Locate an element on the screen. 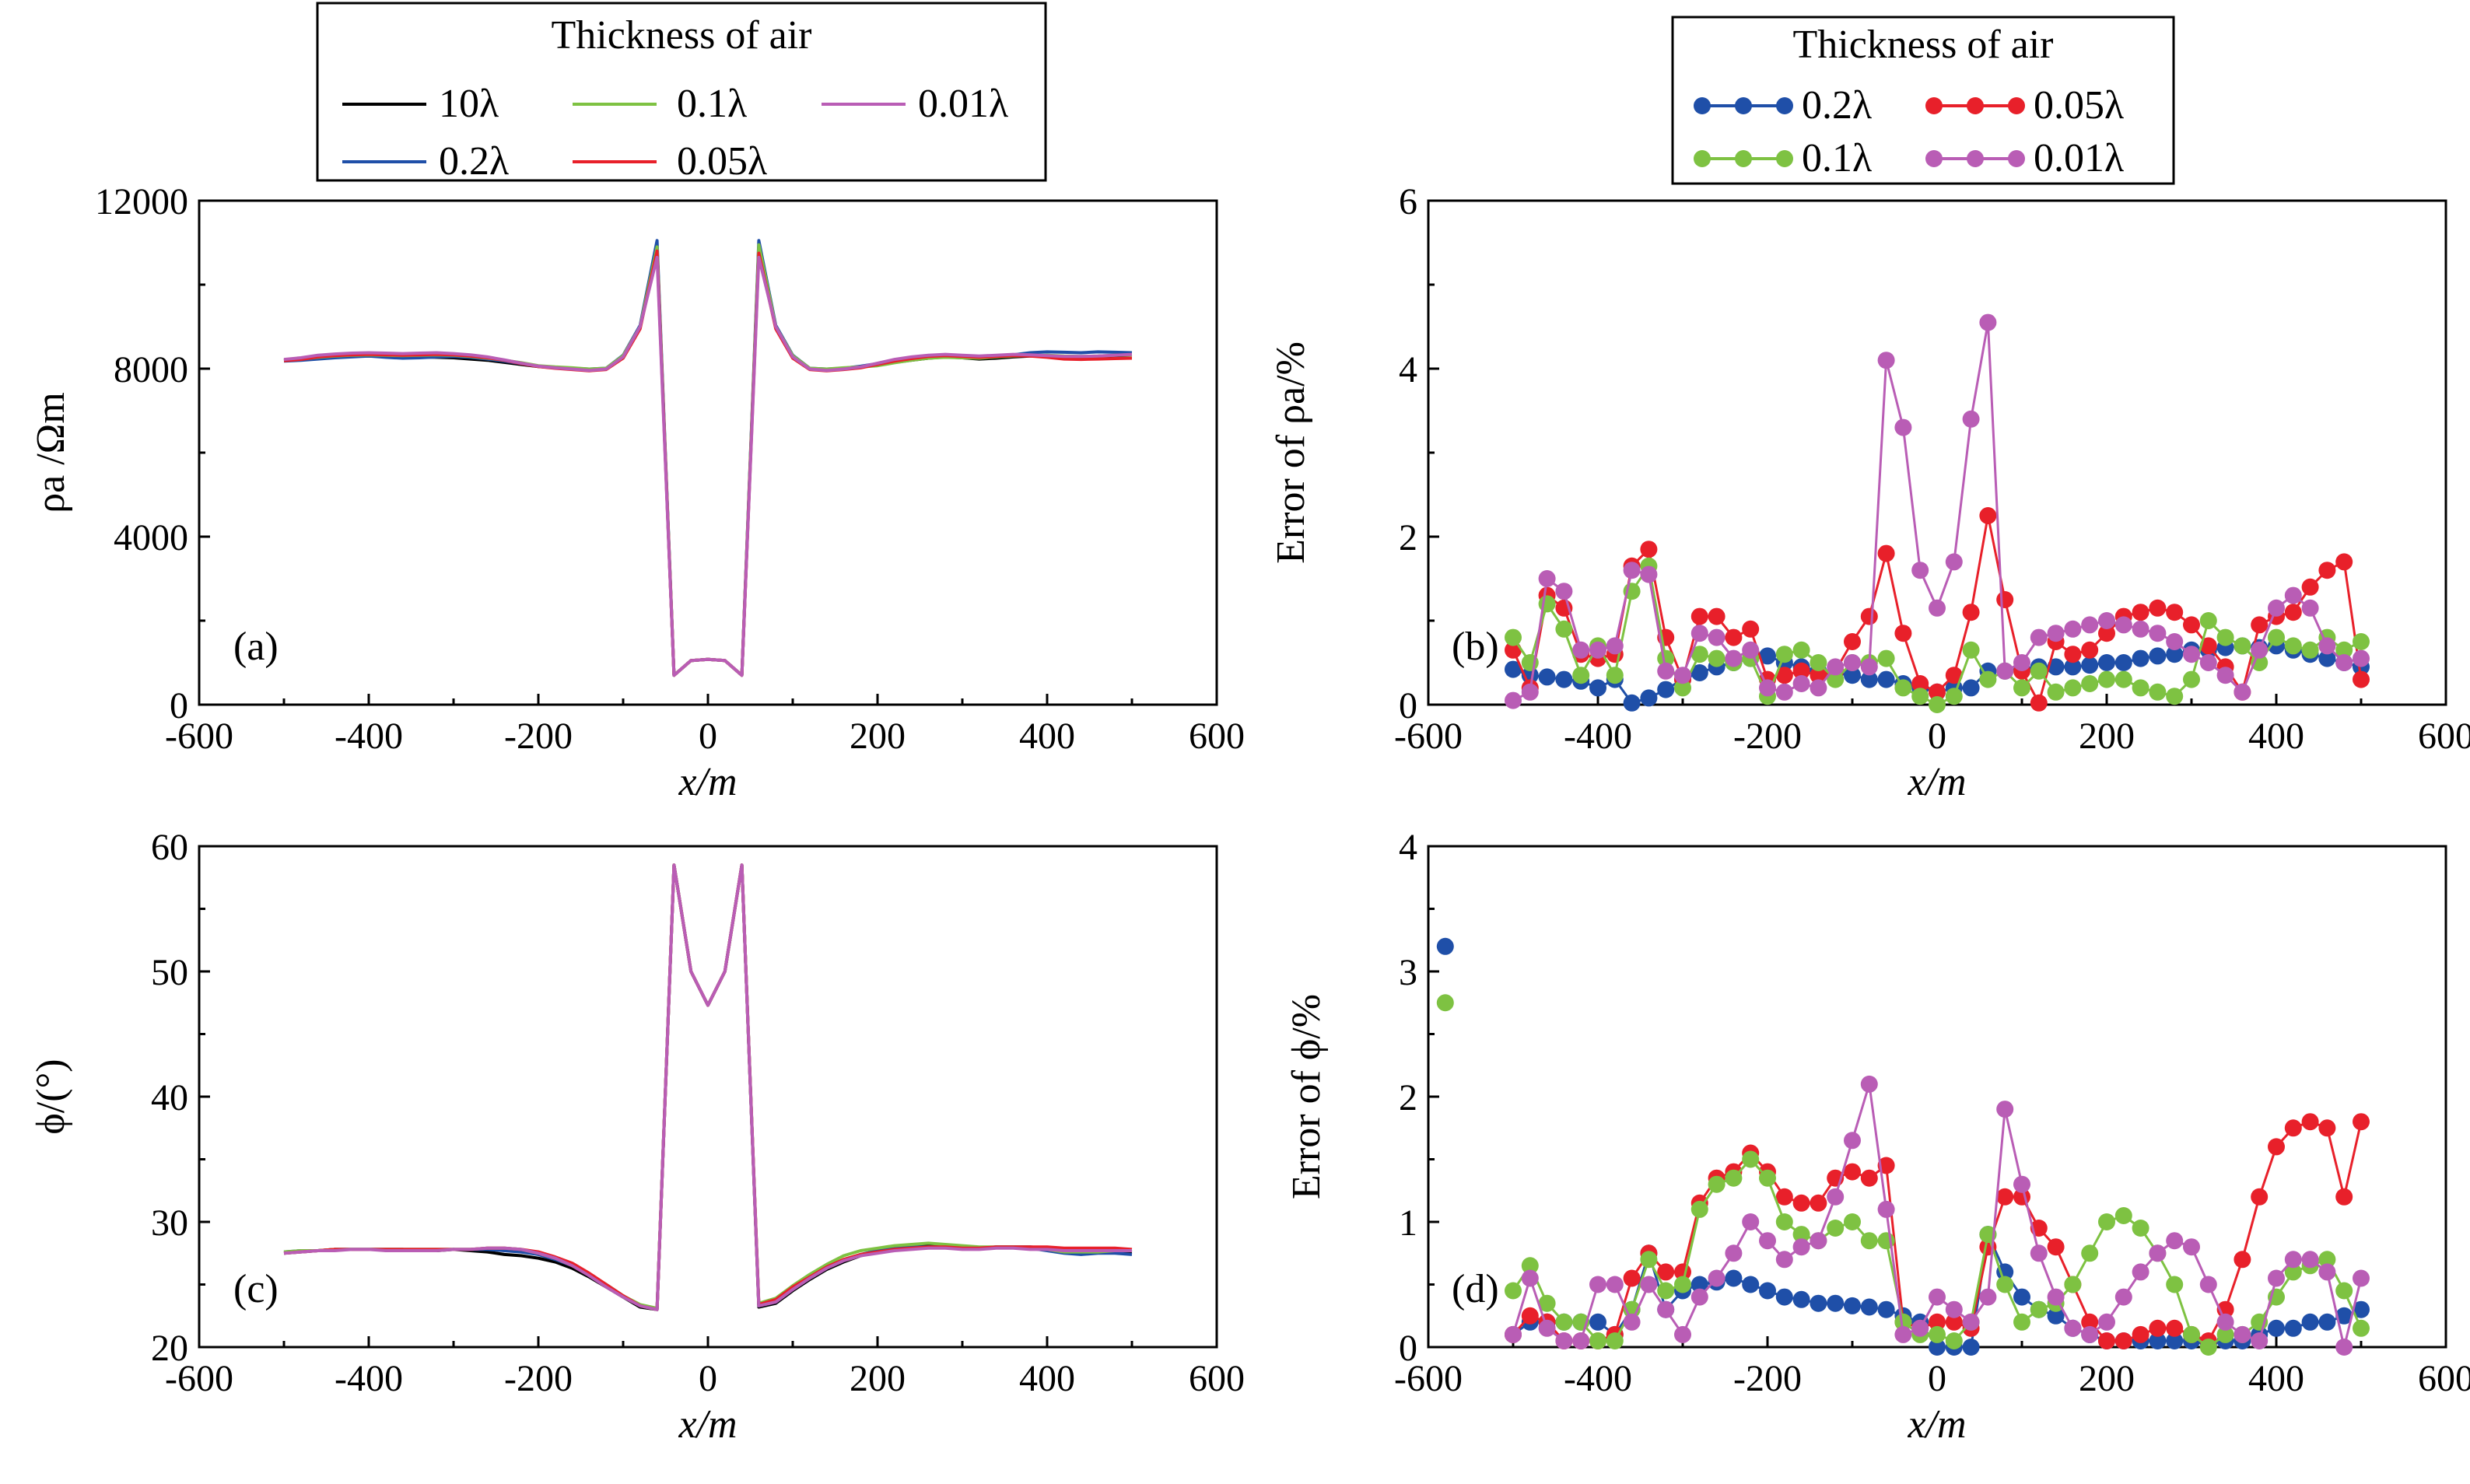 Image resolution: width=2470 pixels, height=1484 pixels. legend-label: 10λ is located at coordinates (469, 104).